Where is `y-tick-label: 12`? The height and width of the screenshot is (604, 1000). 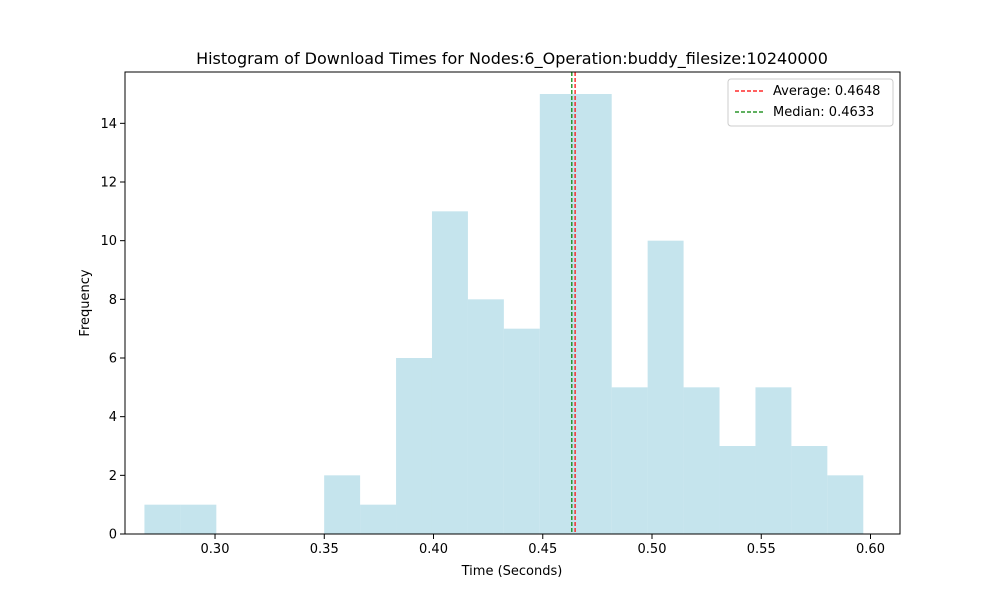
y-tick-label: 12 is located at coordinates (108, 183).